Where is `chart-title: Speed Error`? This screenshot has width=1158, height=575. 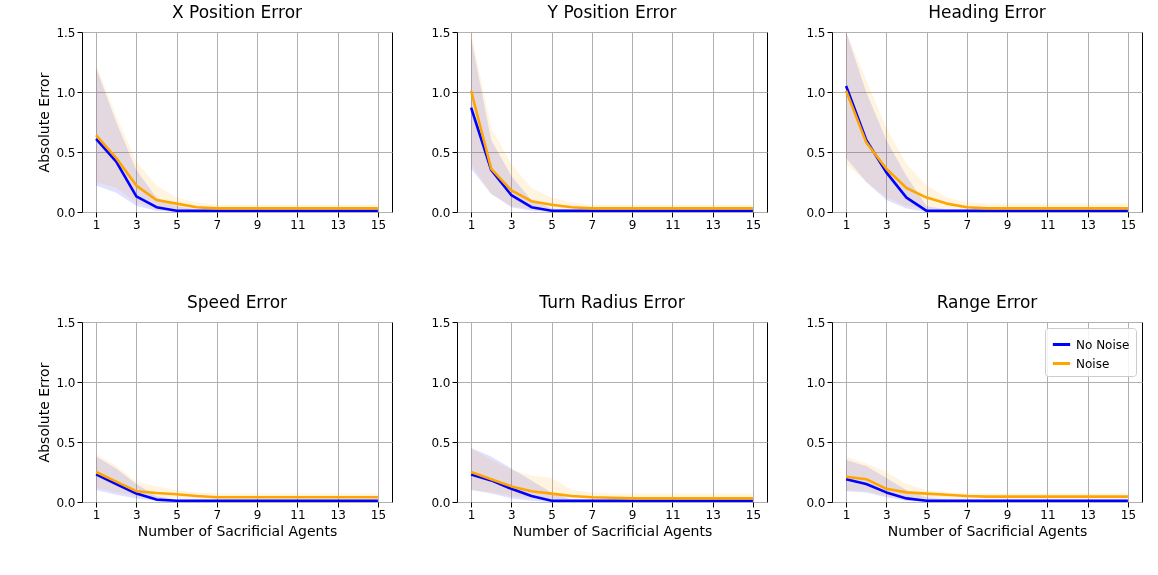
chart-title: Speed Error is located at coordinates (237, 302).